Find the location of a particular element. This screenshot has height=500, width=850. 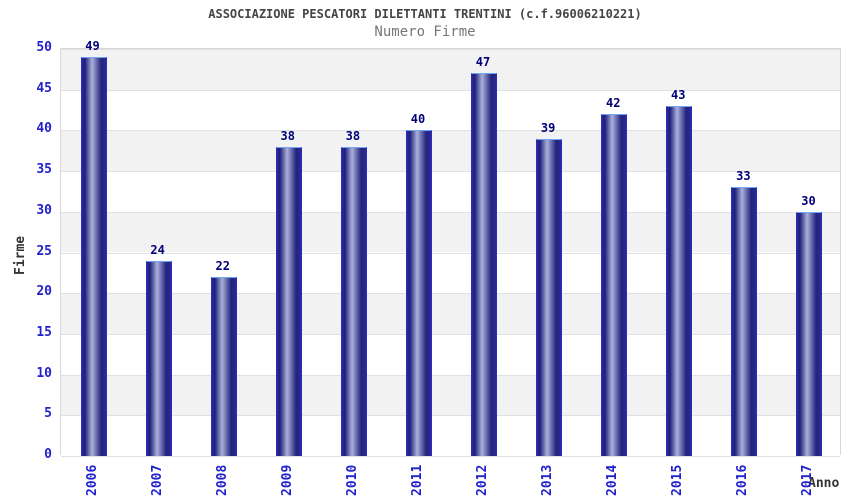

y-tick-label: 20 is located at coordinates (44, 292).